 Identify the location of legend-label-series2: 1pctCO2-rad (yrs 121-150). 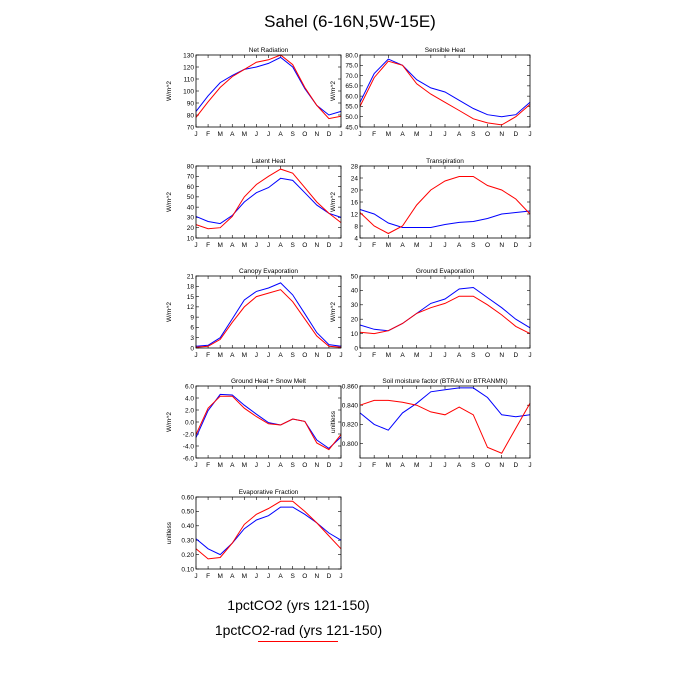
(298, 630).